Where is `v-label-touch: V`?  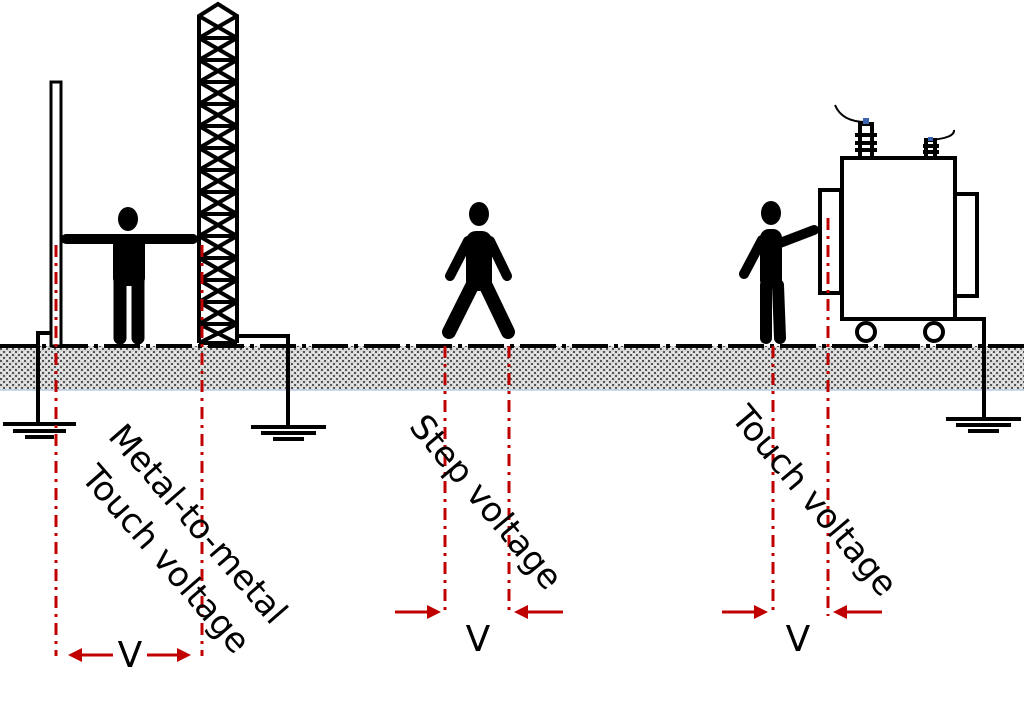
v-label-touch: V is located at coordinates (798, 639).